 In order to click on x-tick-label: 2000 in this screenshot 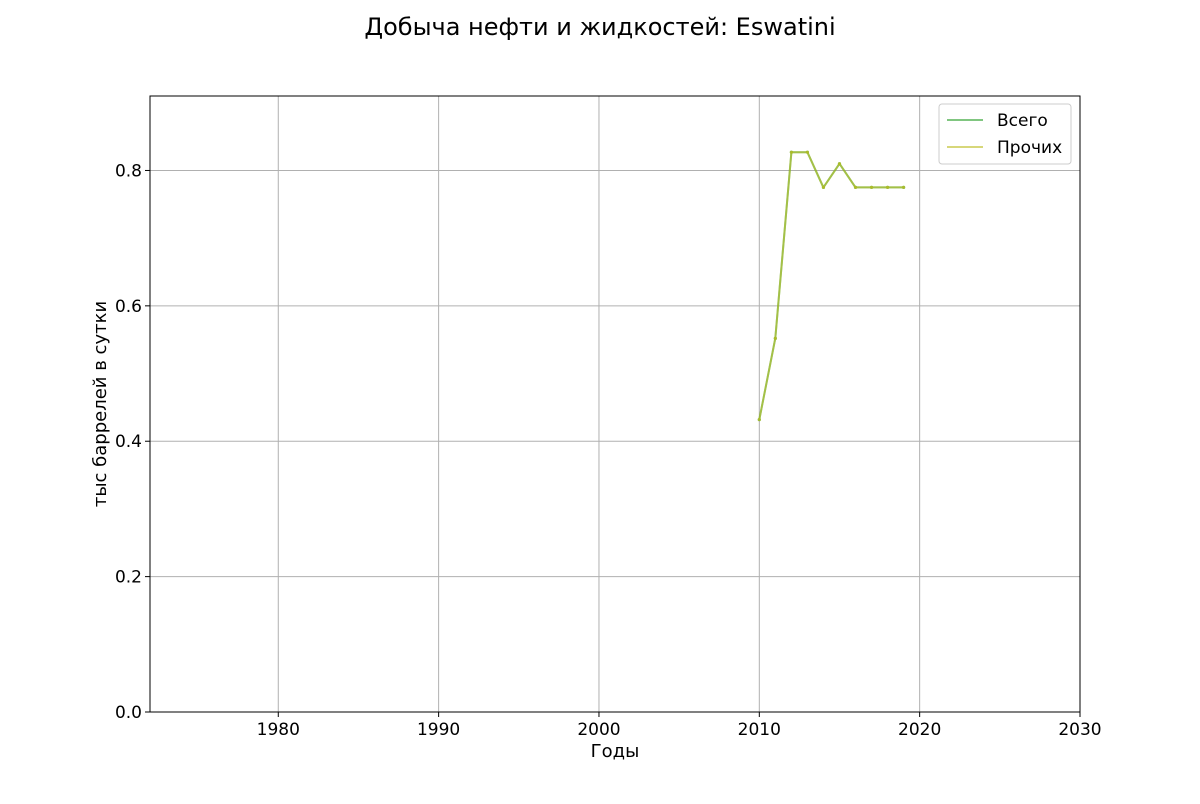, I will do `click(598, 730)`.